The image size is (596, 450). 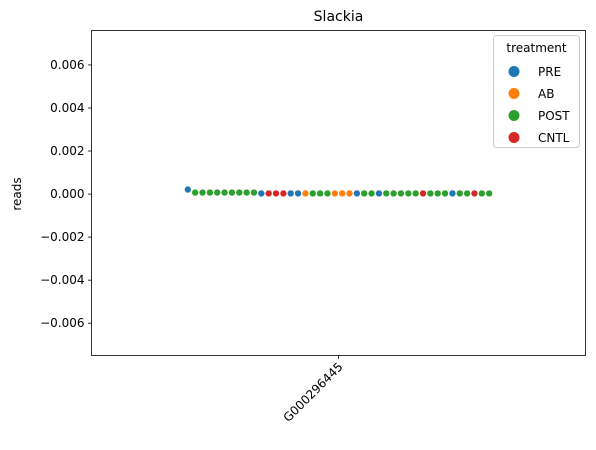 I want to click on legend-label-post: POST, so click(x=554, y=116).